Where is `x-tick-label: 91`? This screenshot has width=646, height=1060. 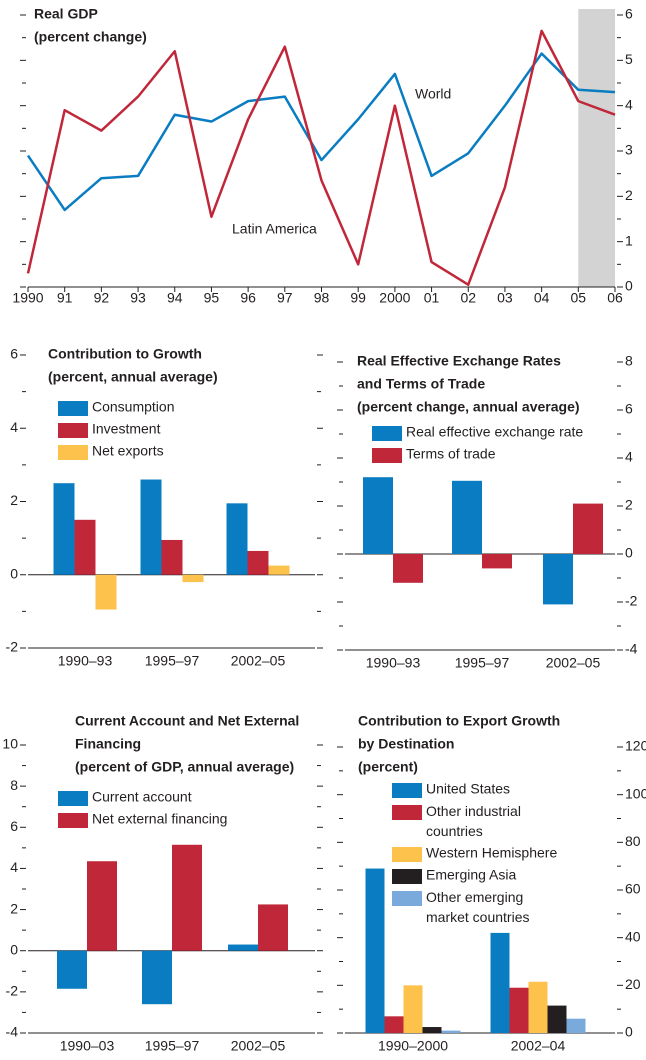
x-tick-label: 91 is located at coordinates (65, 298).